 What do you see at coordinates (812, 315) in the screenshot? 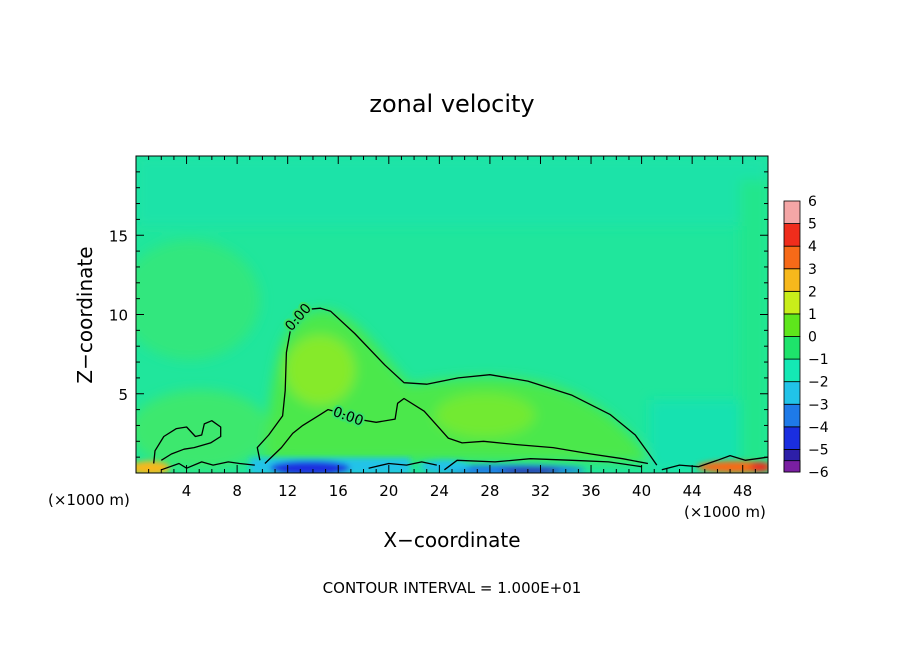
I see `colorbar-label: 1` at bounding box center [812, 315].